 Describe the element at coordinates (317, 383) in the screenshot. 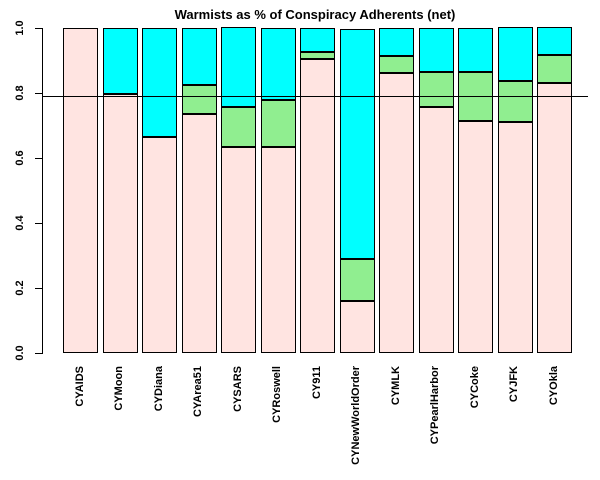

I see `x-axis-label: CY911` at that location.